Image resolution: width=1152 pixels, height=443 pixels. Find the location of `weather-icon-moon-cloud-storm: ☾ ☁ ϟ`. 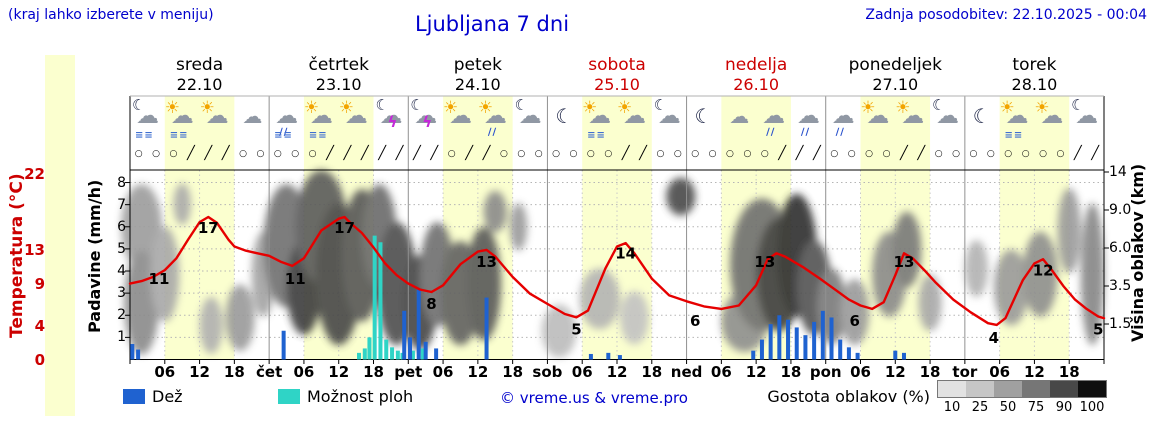

weather-icon-moon-cloud-storm: ☾ ☁ ϟ is located at coordinates (425, 120).